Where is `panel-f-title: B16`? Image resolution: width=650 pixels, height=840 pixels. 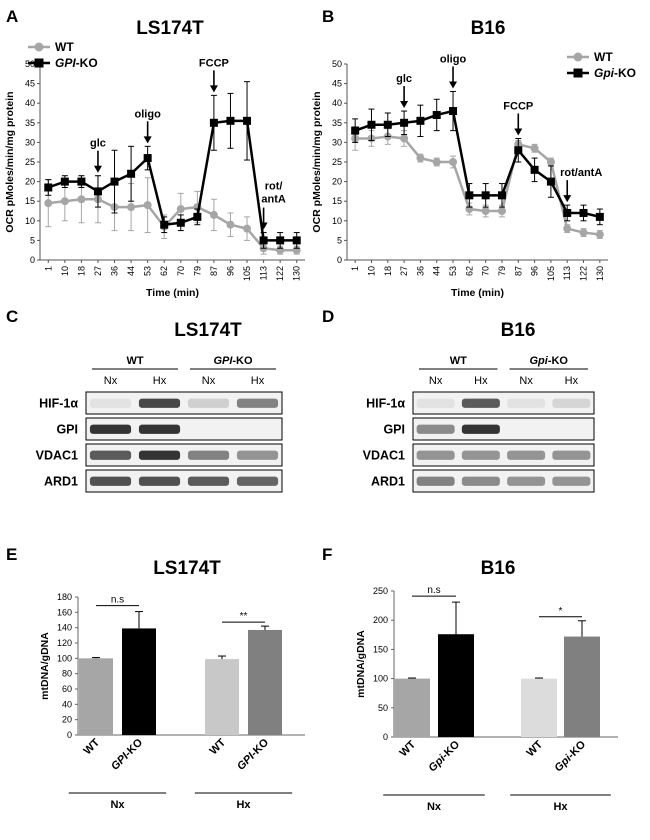 panel-f-title: B16 is located at coordinates (498, 568).